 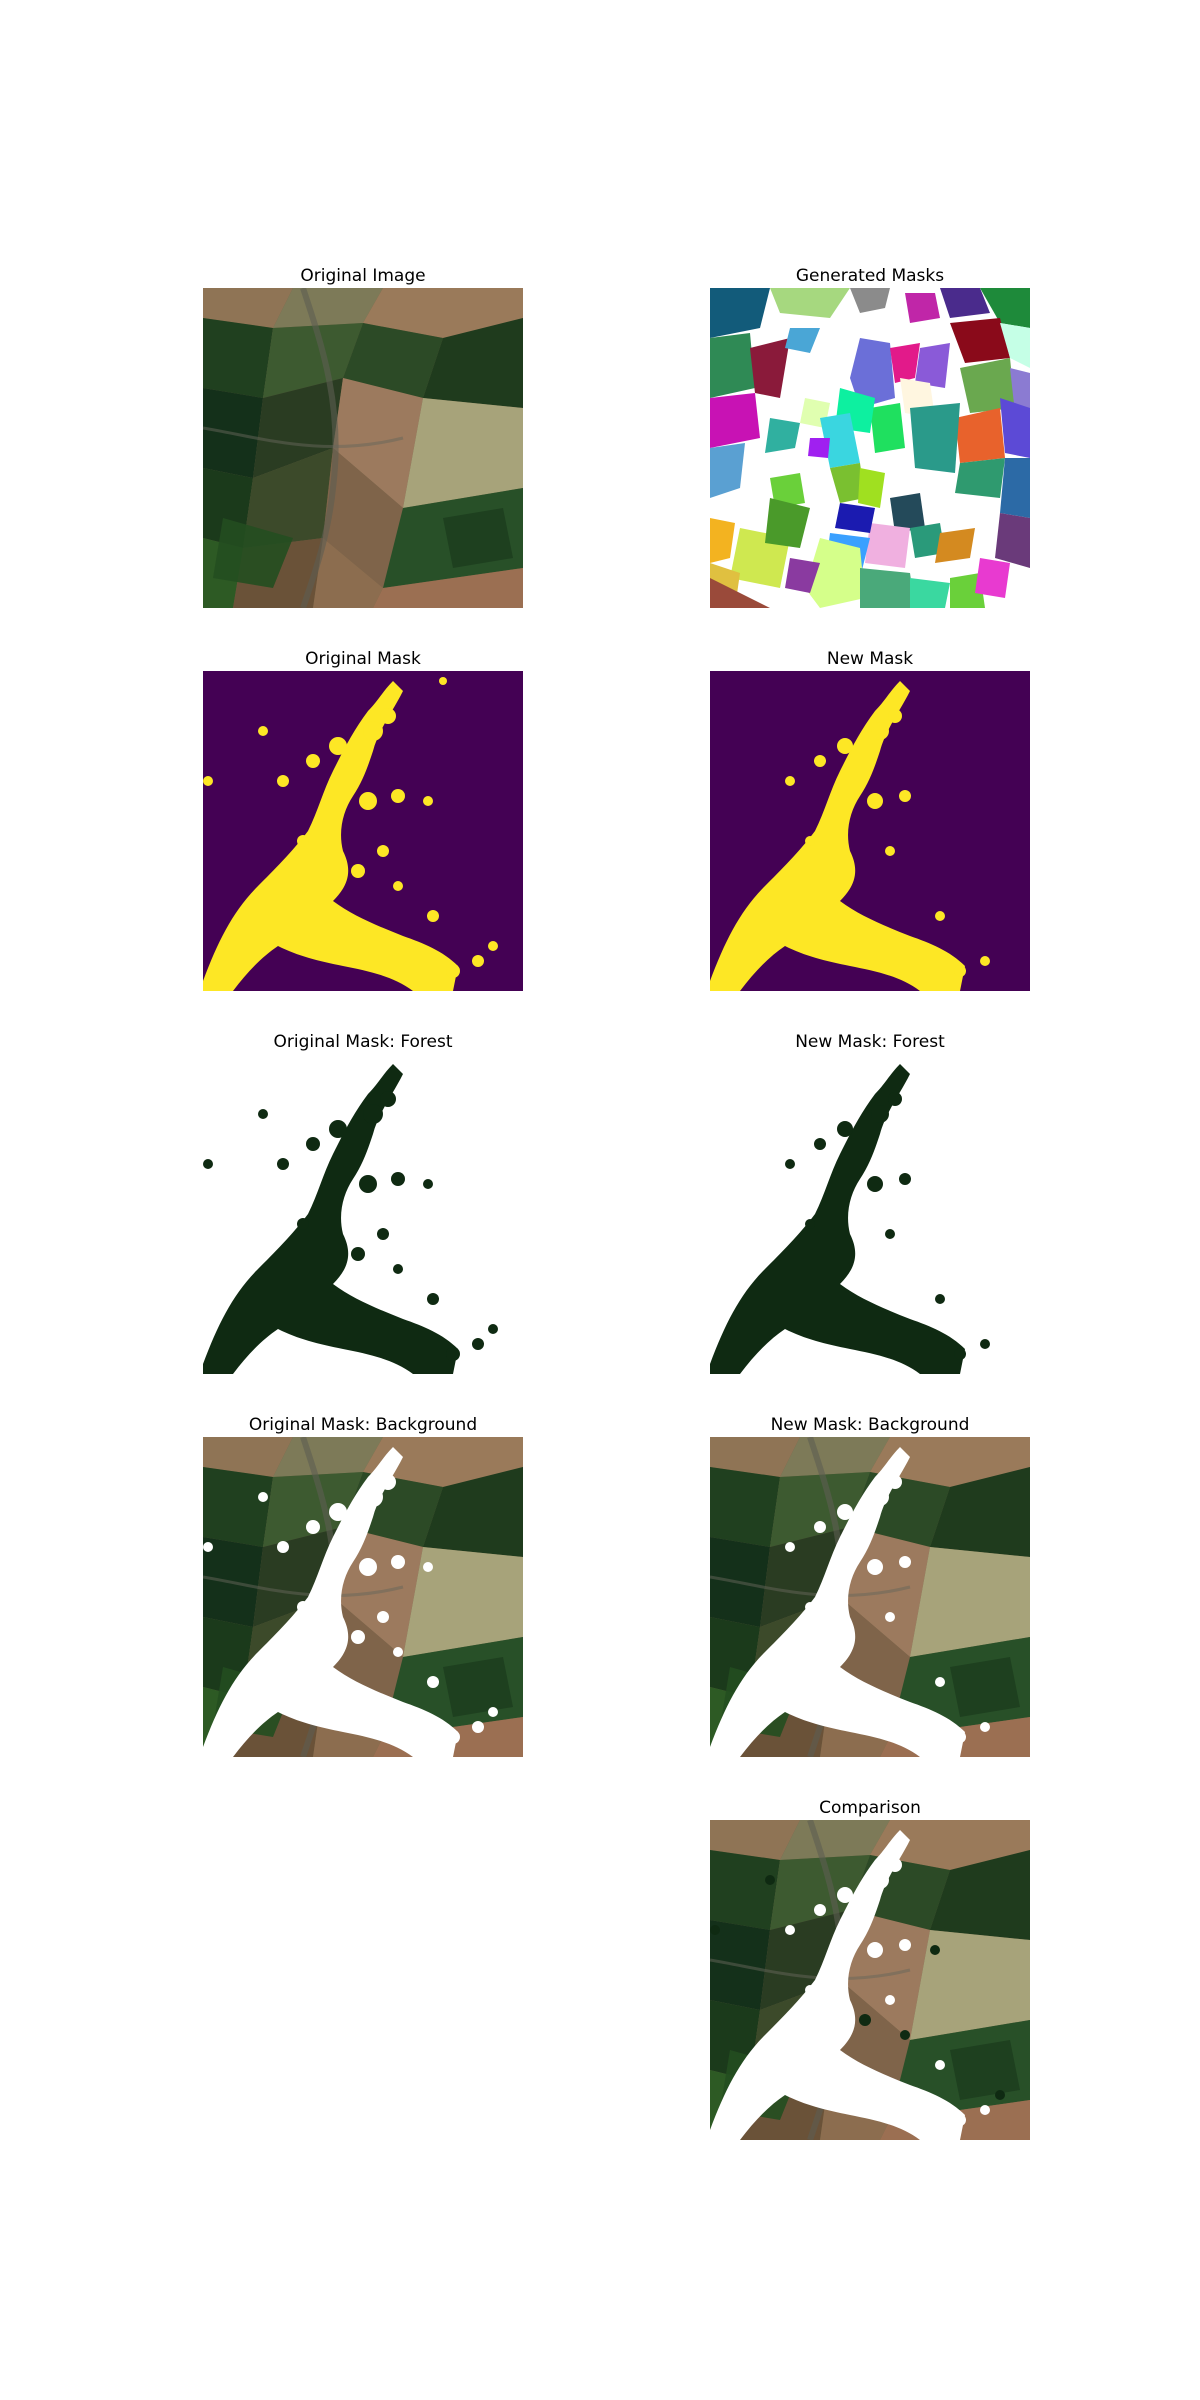 What do you see at coordinates (870, 1980) in the screenshot?
I see `comparison-image` at bounding box center [870, 1980].